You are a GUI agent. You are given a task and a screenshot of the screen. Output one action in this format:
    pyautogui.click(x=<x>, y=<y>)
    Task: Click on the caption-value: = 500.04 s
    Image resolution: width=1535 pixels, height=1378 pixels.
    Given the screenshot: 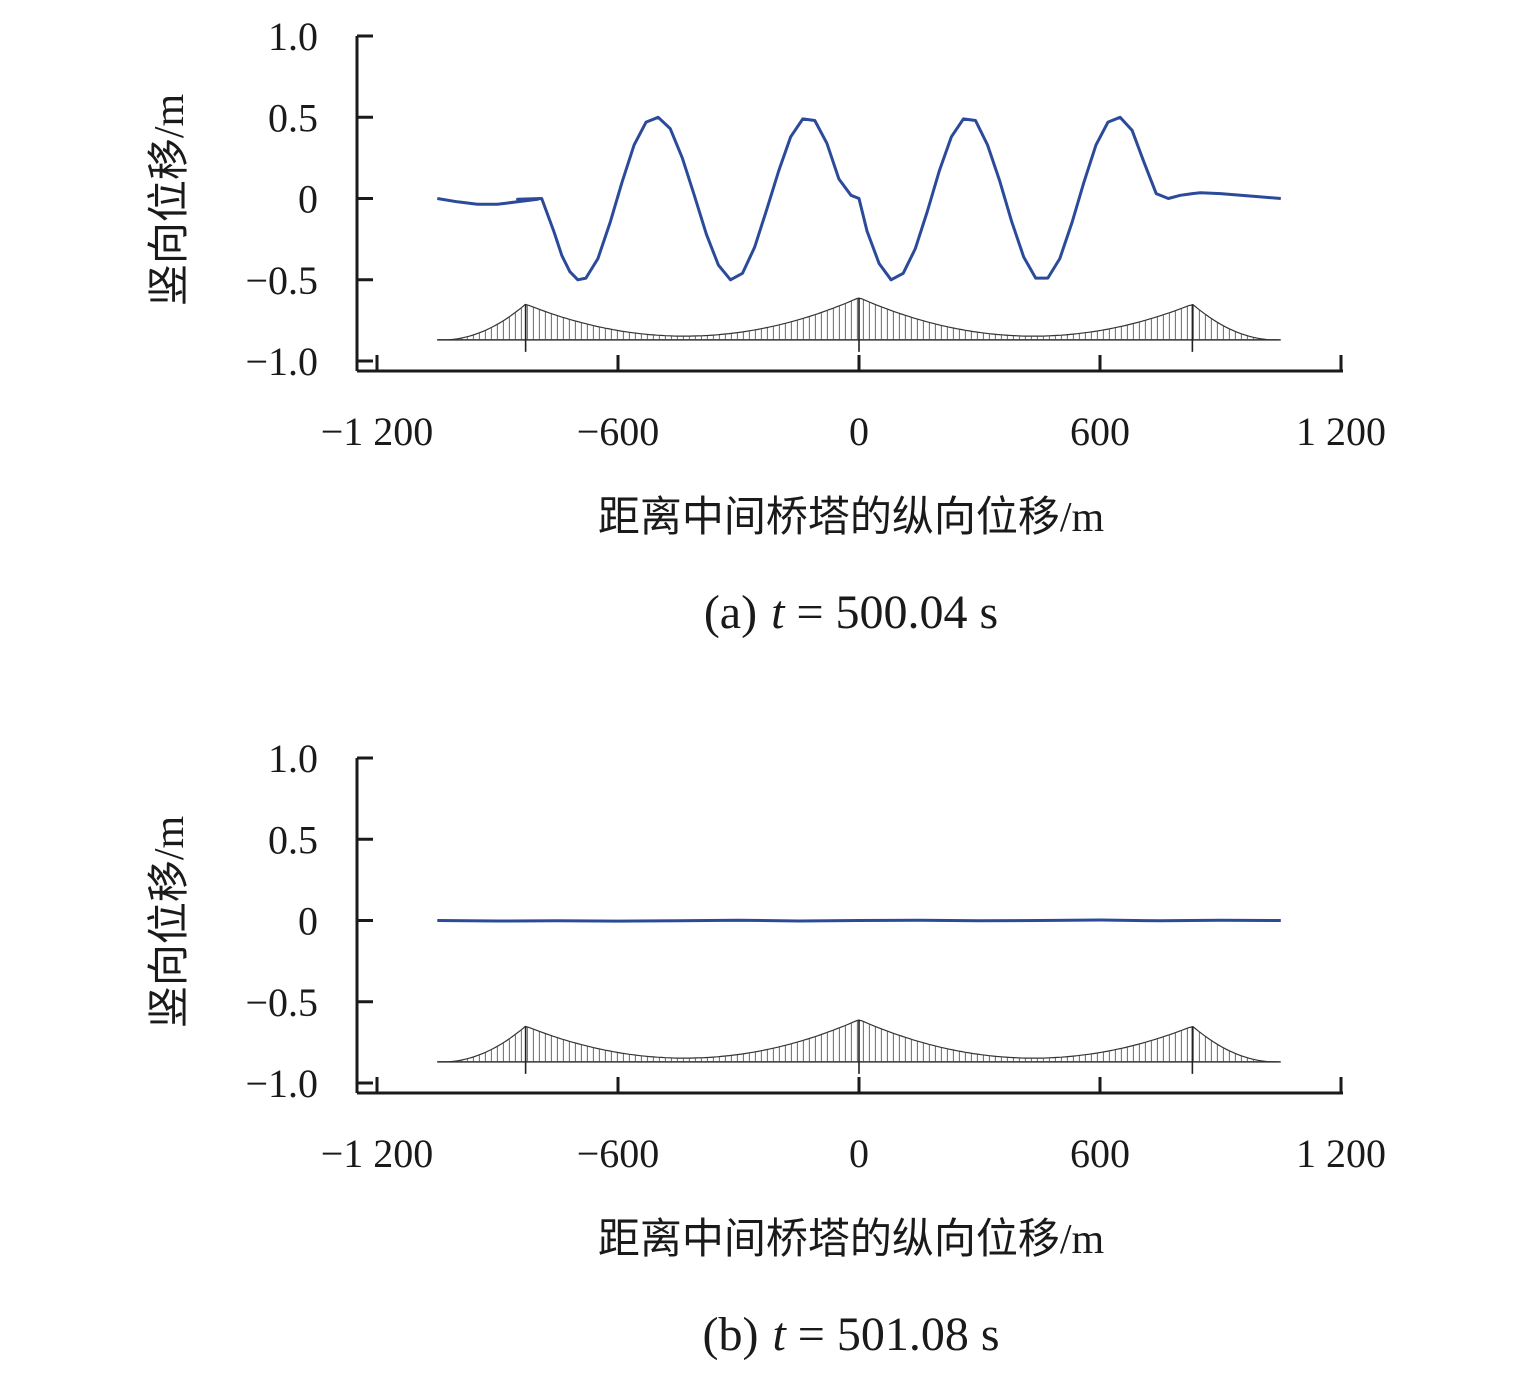 What is the action you would take?
    pyautogui.click(x=897, y=612)
    